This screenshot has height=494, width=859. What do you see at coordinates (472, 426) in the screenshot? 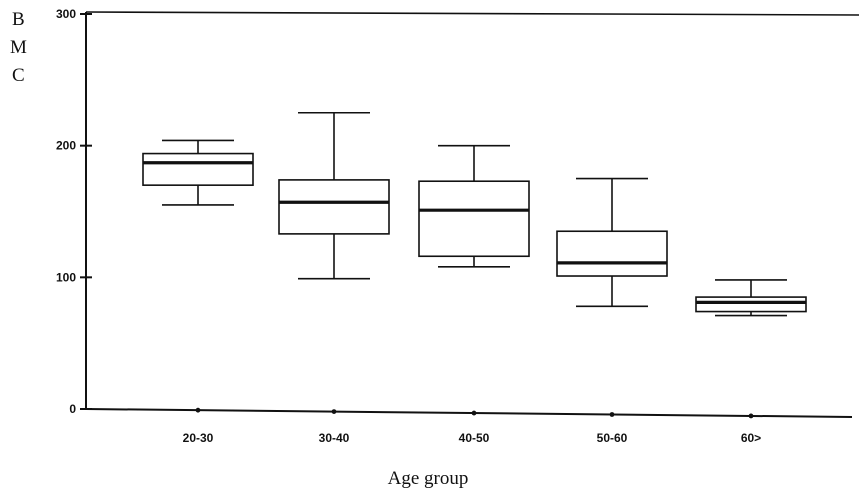
I see `x-axis-categories: 20-30 30-40 40-50 50-60 60>` at bounding box center [472, 426].